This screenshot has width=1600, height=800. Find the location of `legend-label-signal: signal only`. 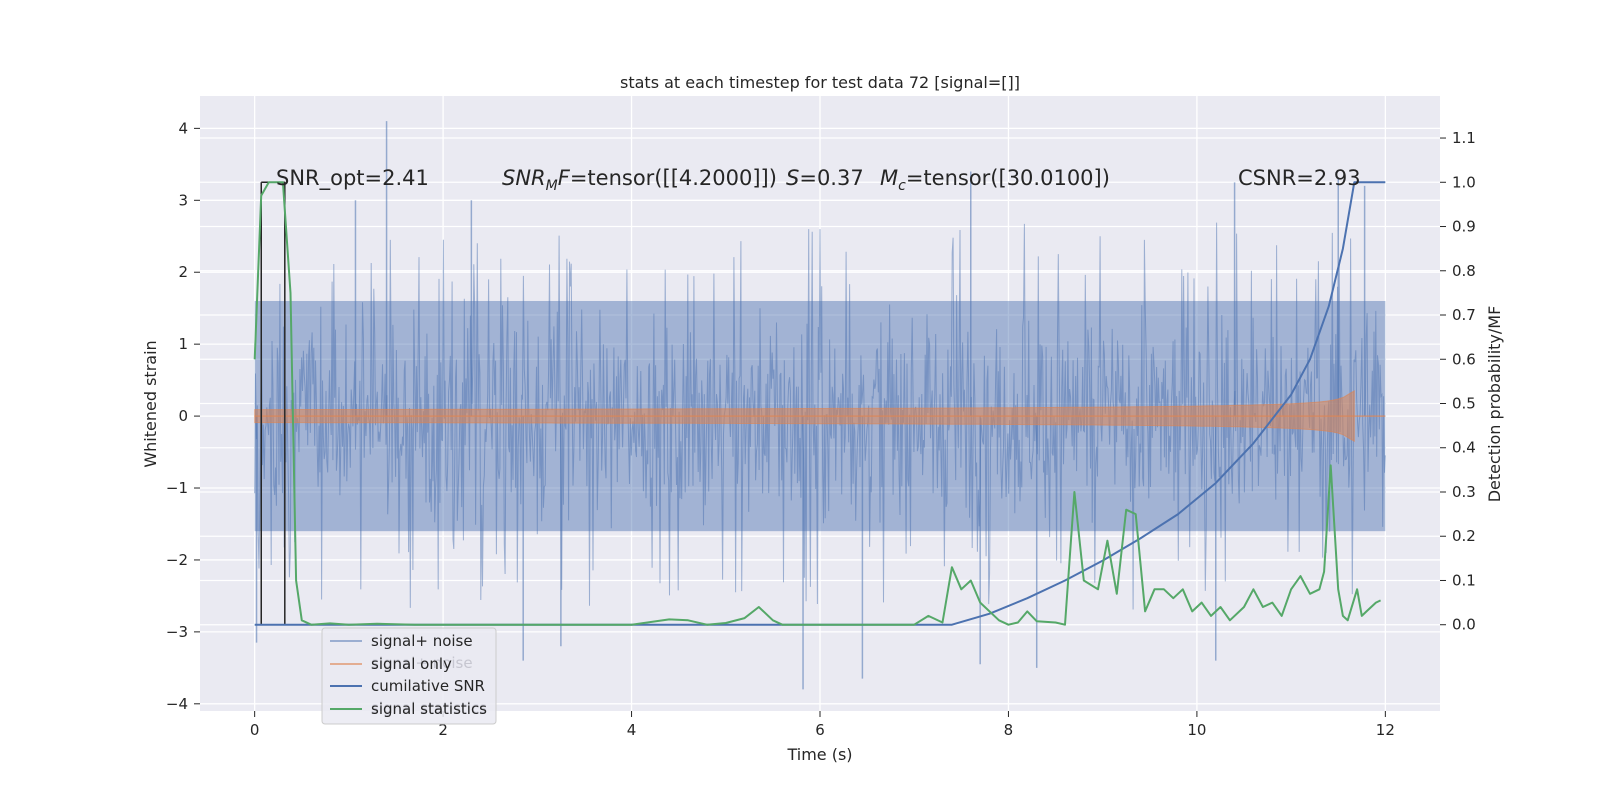

legend-label-signal: signal only is located at coordinates (411, 664).